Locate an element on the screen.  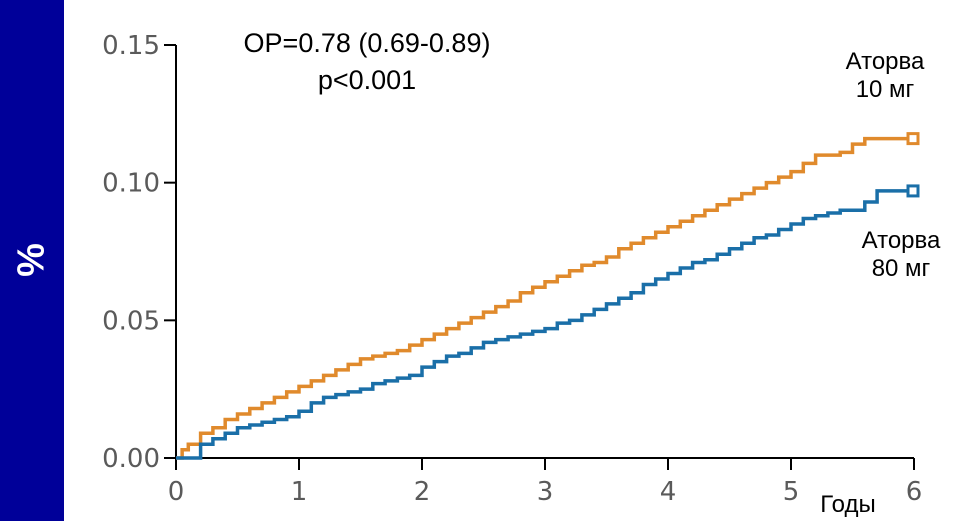
series-label-80mg-line1: Аторва is located at coordinates (901, 240).